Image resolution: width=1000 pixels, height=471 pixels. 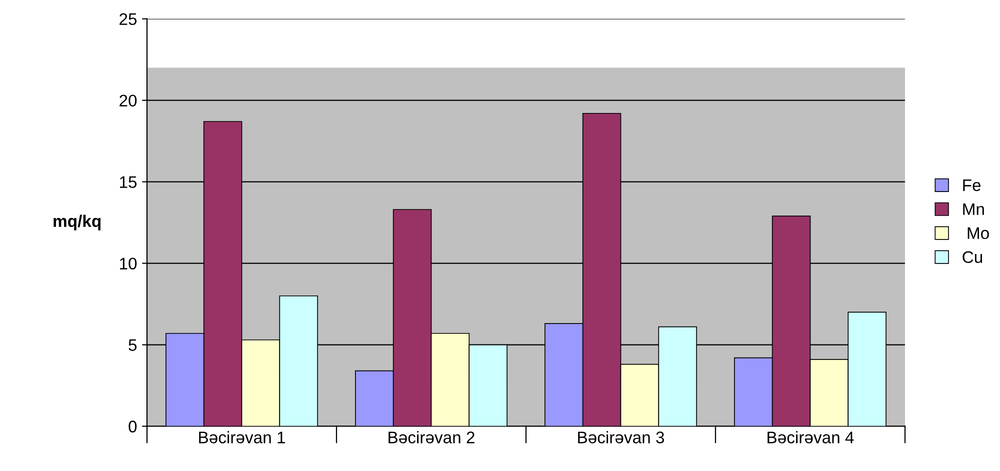 I want to click on legend-label: Fe, so click(x=972, y=186).